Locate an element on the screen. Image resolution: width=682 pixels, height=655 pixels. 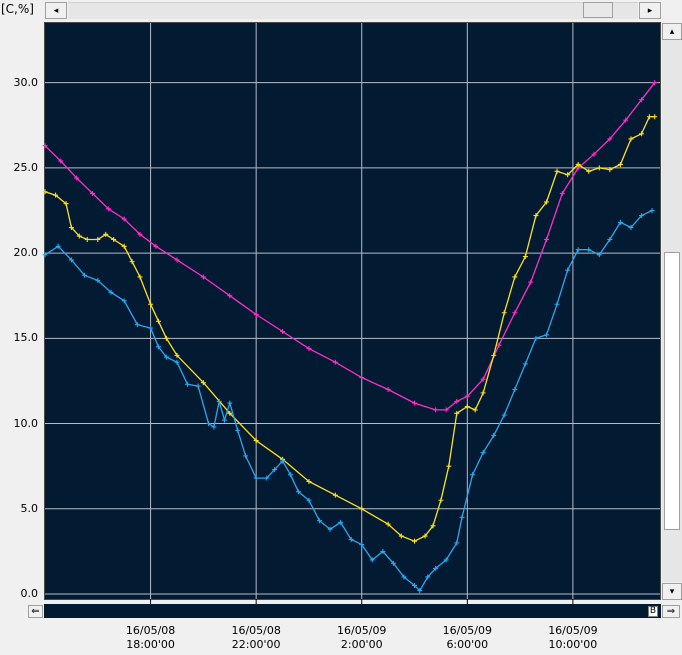
x-tick-time-label: 22:00'00 is located at coordinates (256, 644).